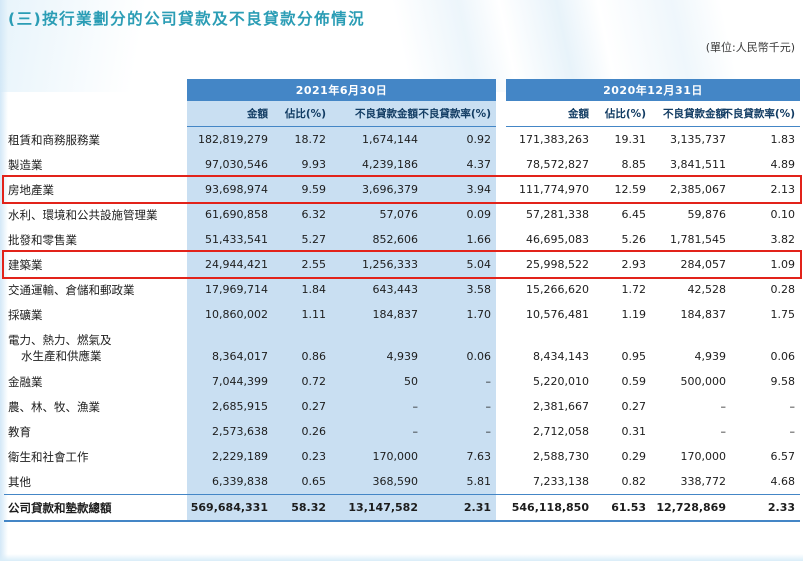 The height and width of the screenshot is (561, 803). I want to click on value-cell: 1.72, so click(634, 289).